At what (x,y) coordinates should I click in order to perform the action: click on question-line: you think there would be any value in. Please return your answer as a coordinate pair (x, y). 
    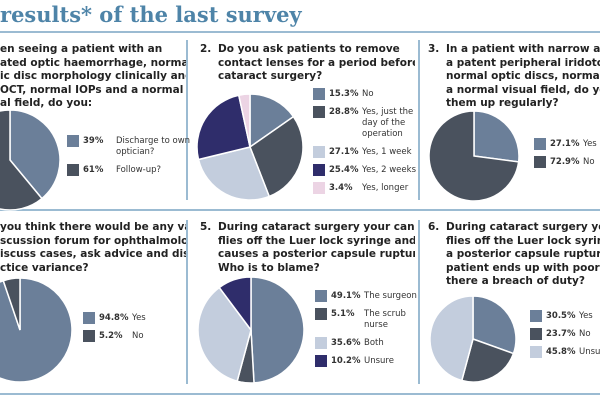
    Looking at the image, I should click on (93, 228).